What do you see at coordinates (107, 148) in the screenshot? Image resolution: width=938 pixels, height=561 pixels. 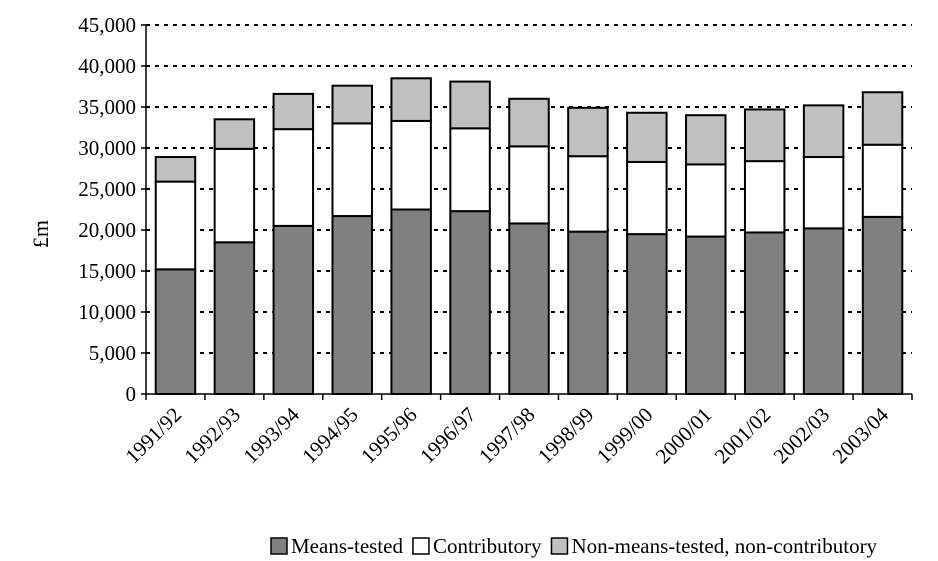 I see `y-tick-label: 30,000` at bounding box center [107, 148].